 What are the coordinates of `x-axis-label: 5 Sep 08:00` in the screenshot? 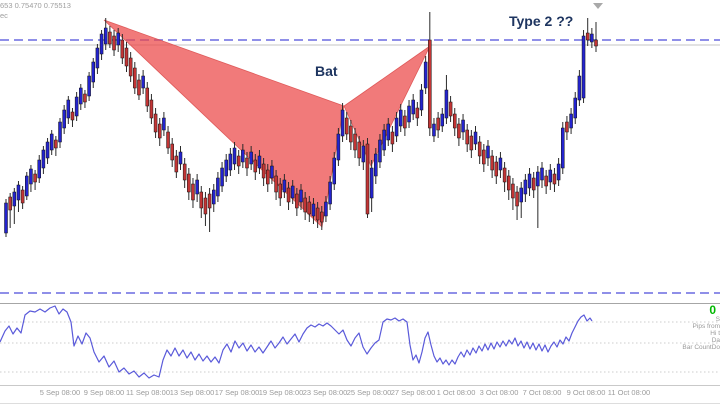 It's located at (60, 392).